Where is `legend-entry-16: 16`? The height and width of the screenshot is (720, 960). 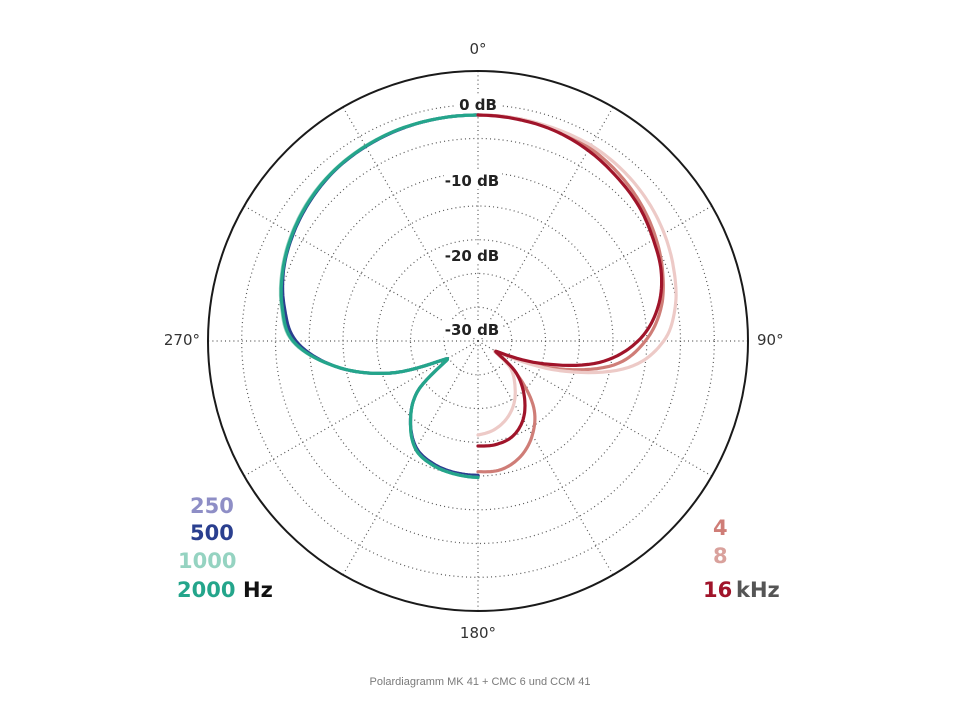 legend-entry-16: 16 is located at coordinates (717, 590).